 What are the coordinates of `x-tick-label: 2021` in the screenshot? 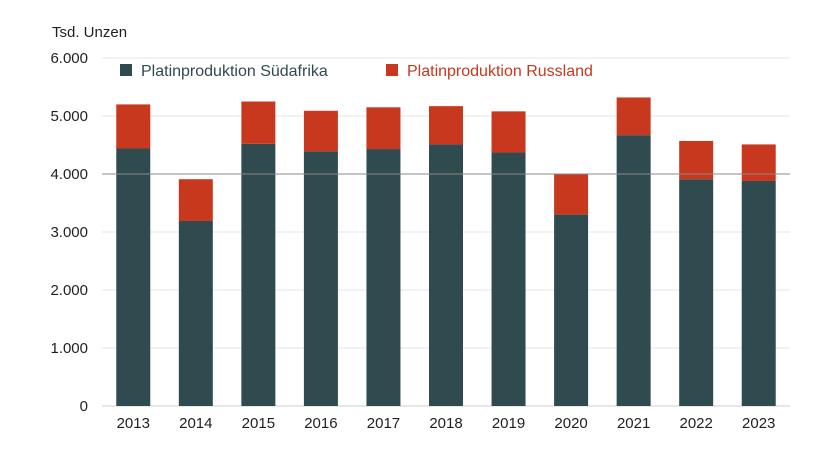 It's located at (633, 423).